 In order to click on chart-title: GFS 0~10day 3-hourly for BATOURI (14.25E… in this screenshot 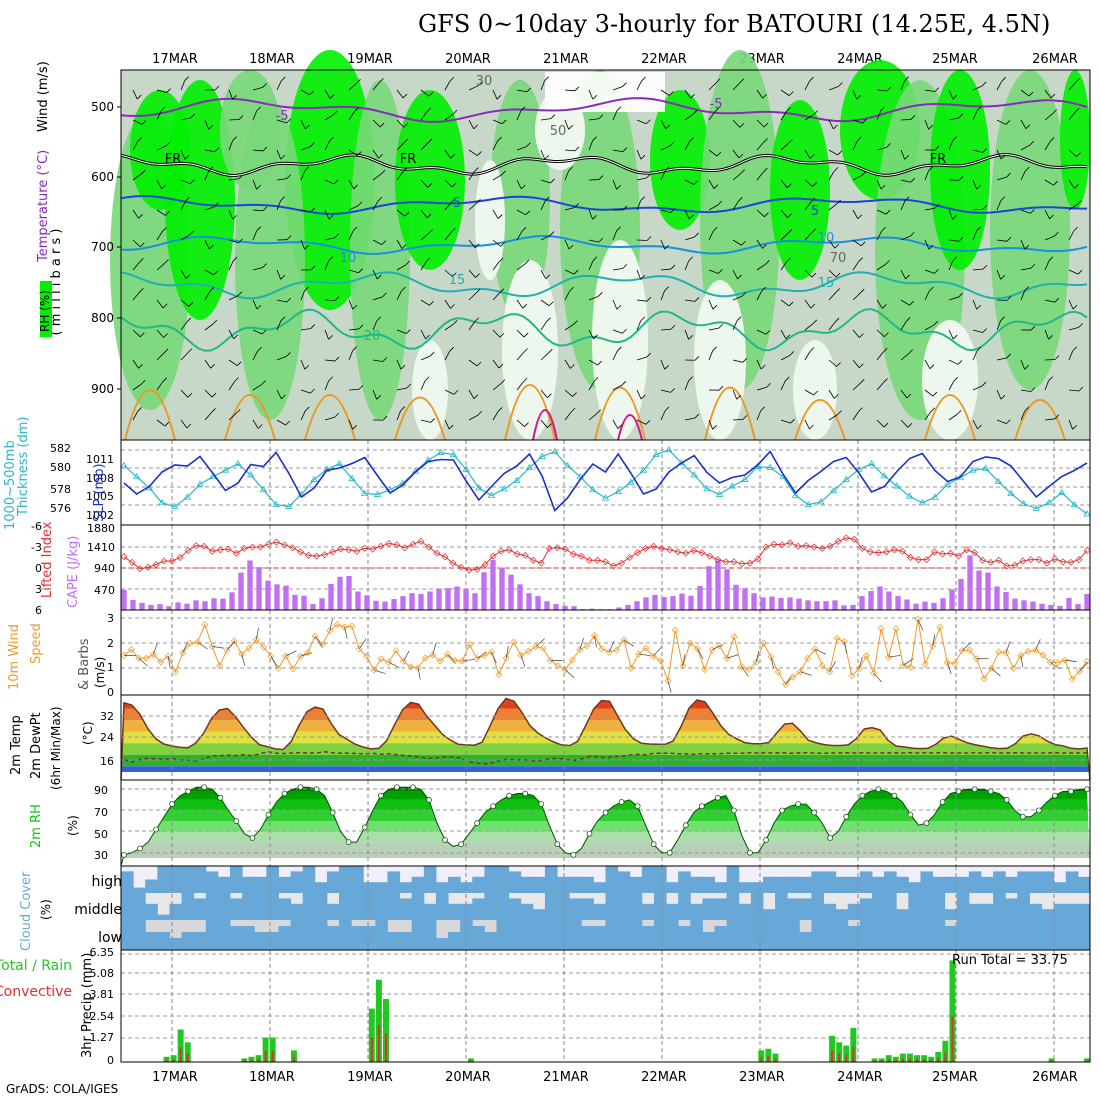, I will do `click(734, 24)`.